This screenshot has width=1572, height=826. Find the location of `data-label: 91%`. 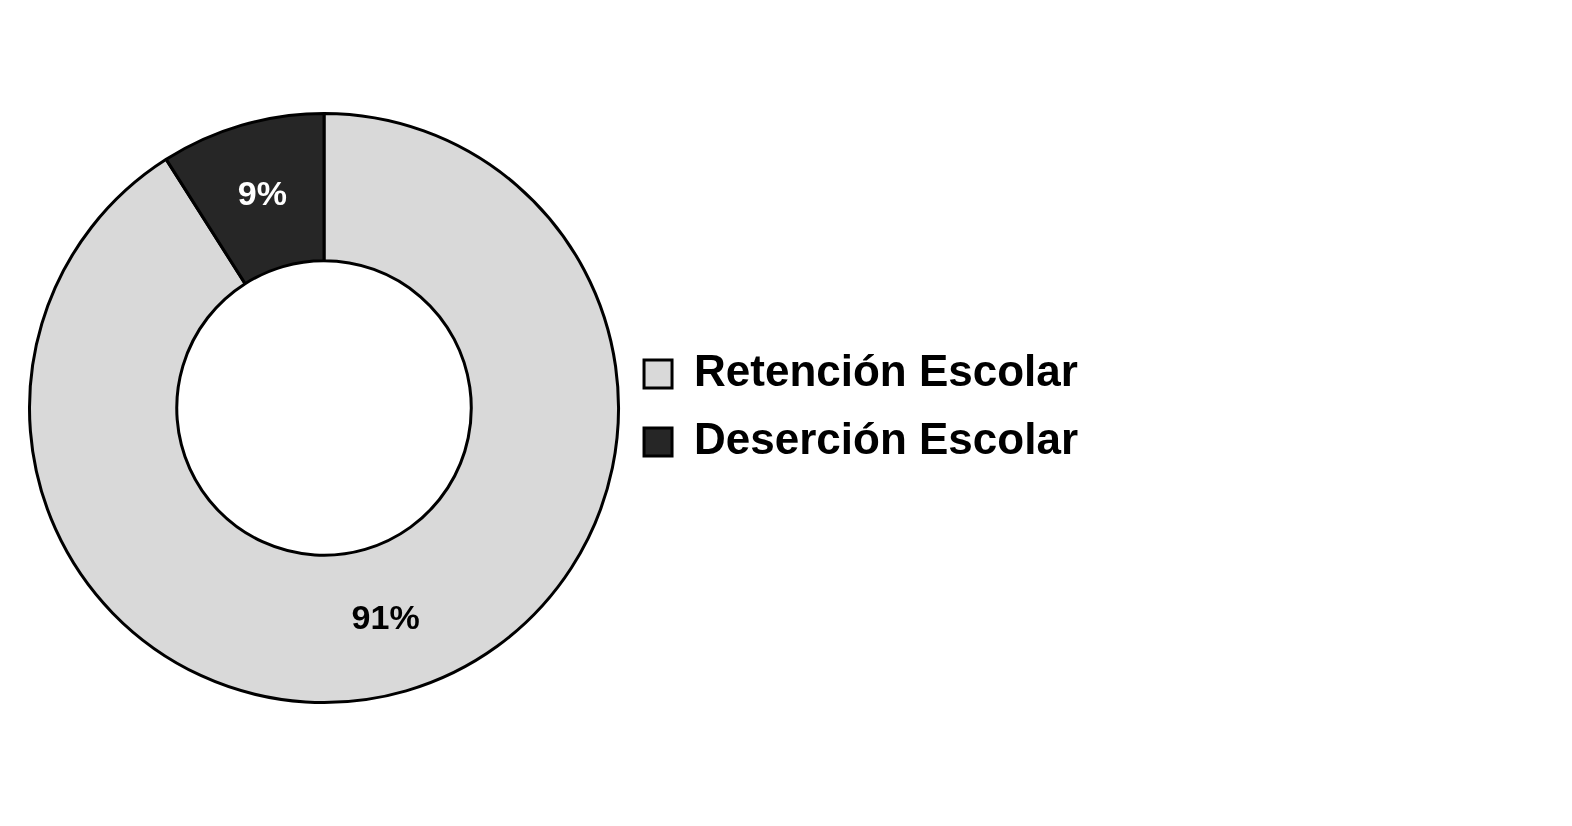

data-label: 91% is located at coordinates (385, 617).